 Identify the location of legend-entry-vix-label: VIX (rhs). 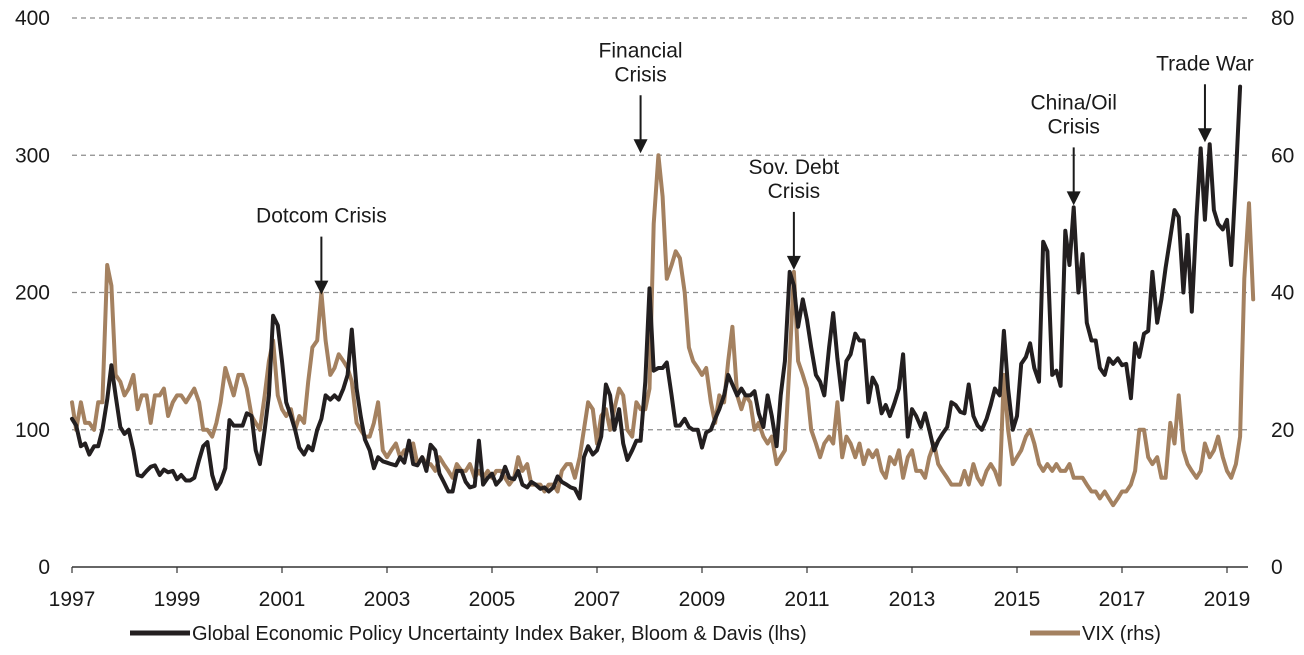
(1121, 634).